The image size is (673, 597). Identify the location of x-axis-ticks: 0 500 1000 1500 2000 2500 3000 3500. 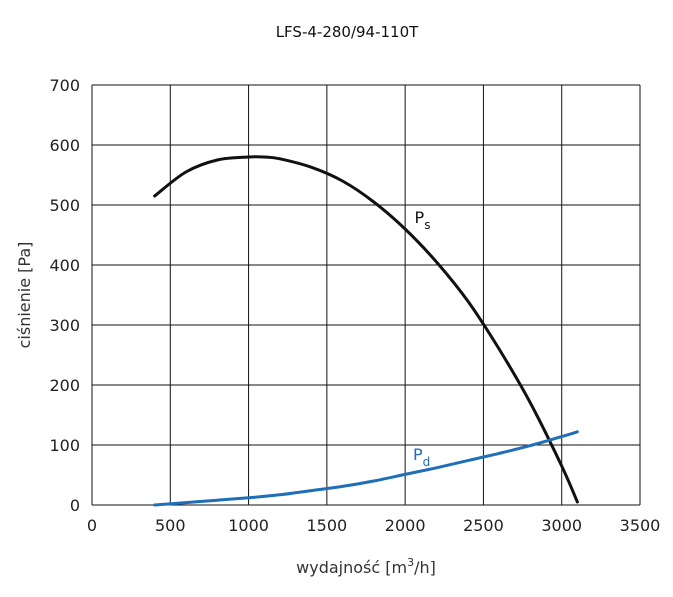
(373, 525).